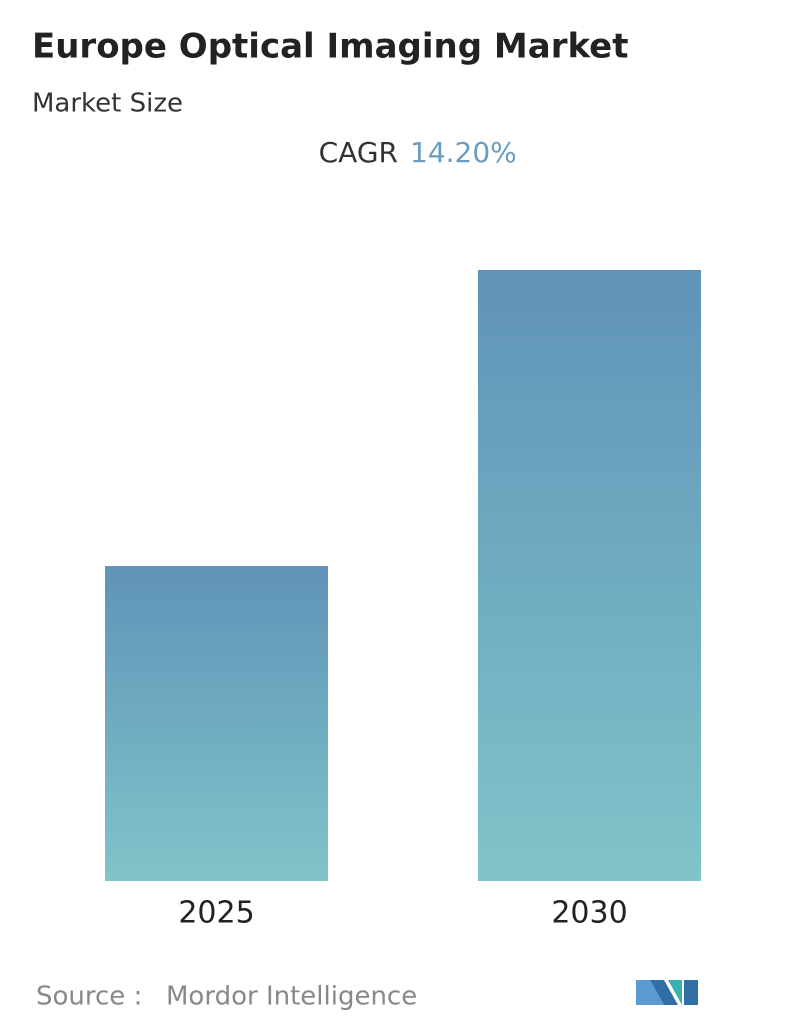  What do you see at coordinates (216, 913) in the screenshot?
I see `x-tick-label: 2025` at bounding box center [216, 913].